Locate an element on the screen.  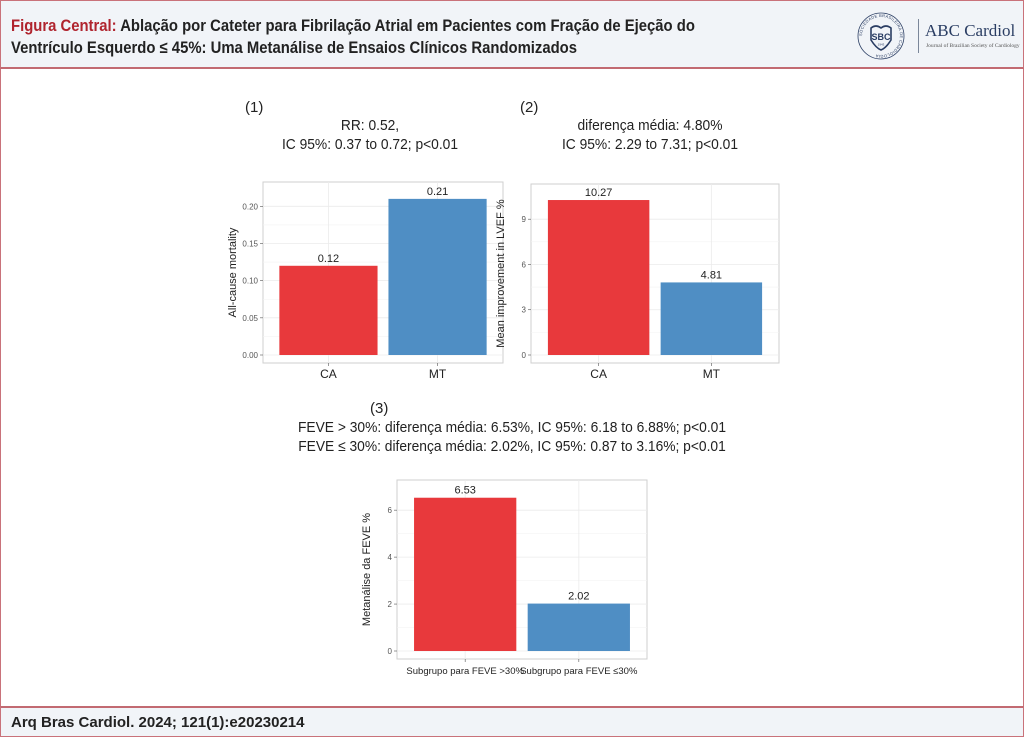
chart-1-ytick-label: 0.00 is located at coordinates (250, 355).